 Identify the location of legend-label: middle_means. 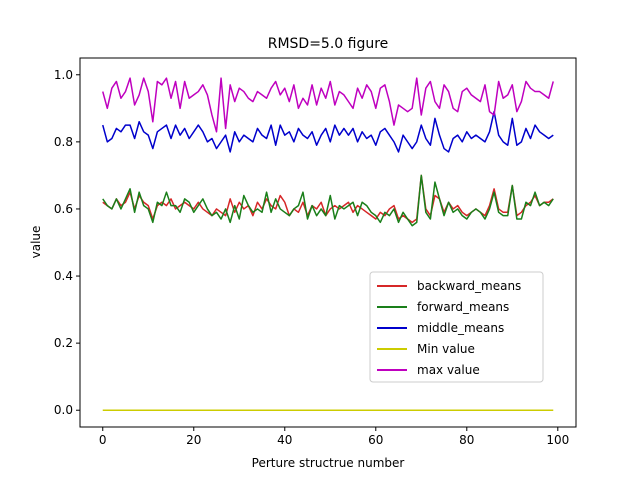
(460, 328).